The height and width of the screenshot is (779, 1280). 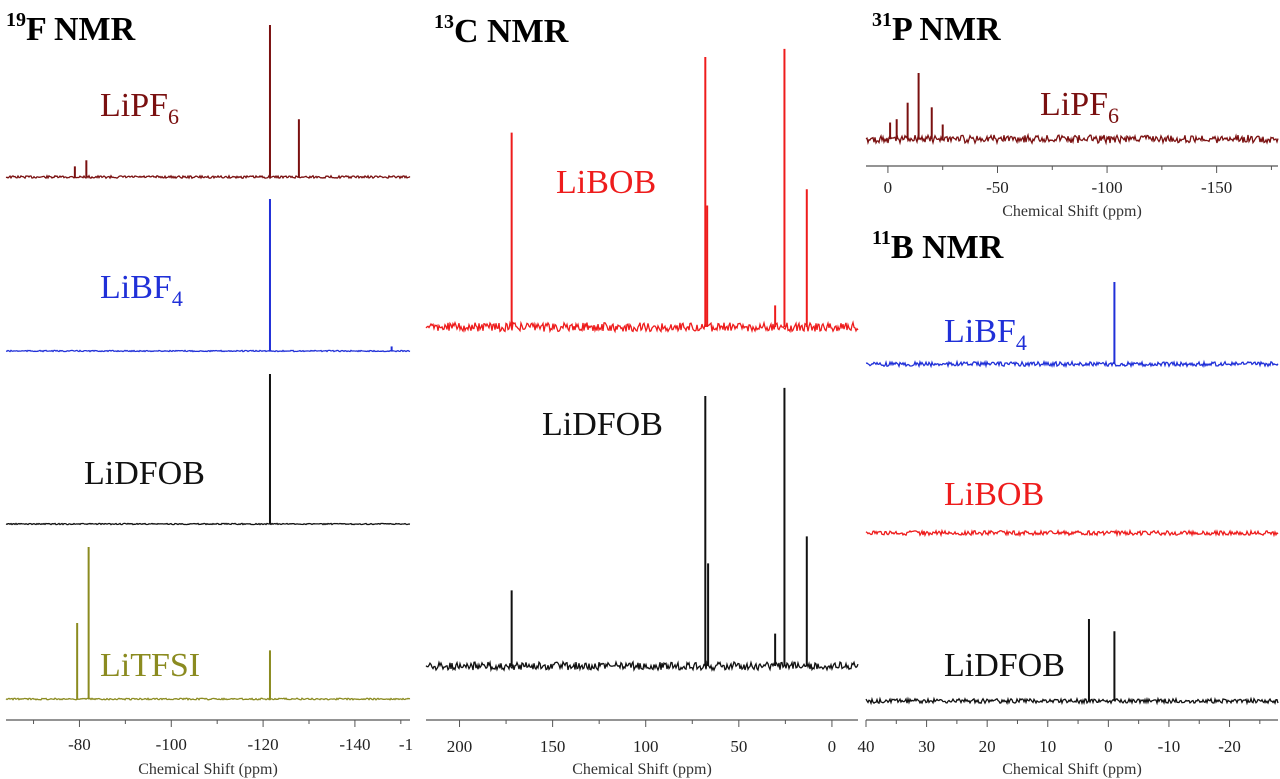 What do you see at coordinates (81, 29) in the screenshot?
I see `panel-title-nucleus: F NMR` at bounding box center [81, 29].